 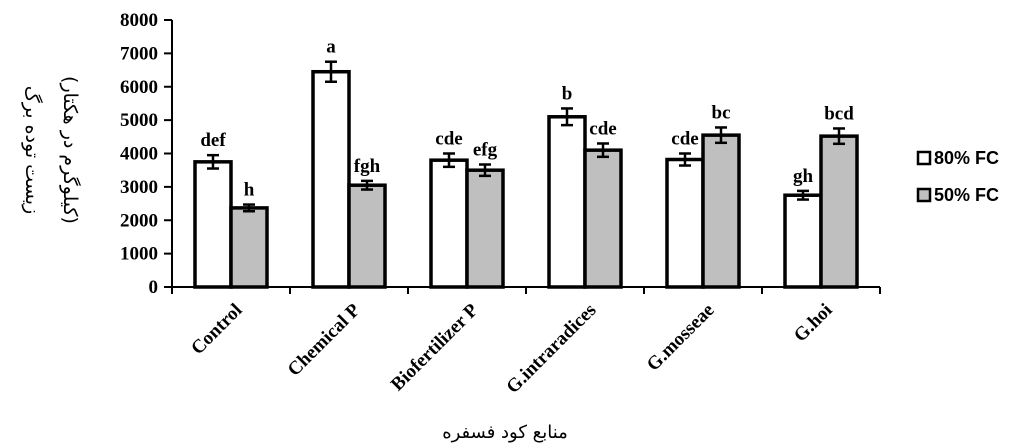 What do you see at coordinates (139, 187) in the screenshot?
I see `y-tick-label: 3000` at bounding box center [139, 187].